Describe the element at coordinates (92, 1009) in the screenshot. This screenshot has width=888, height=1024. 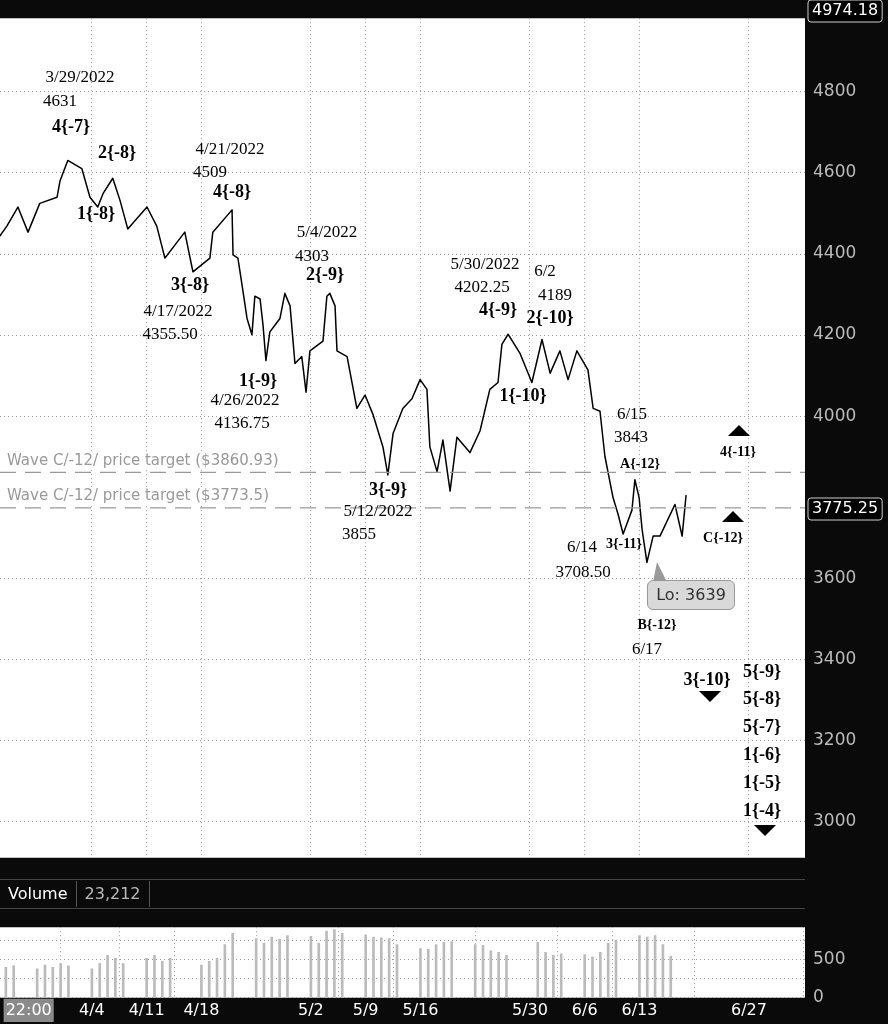
I see `x-tick-label: 4/4` at that location.